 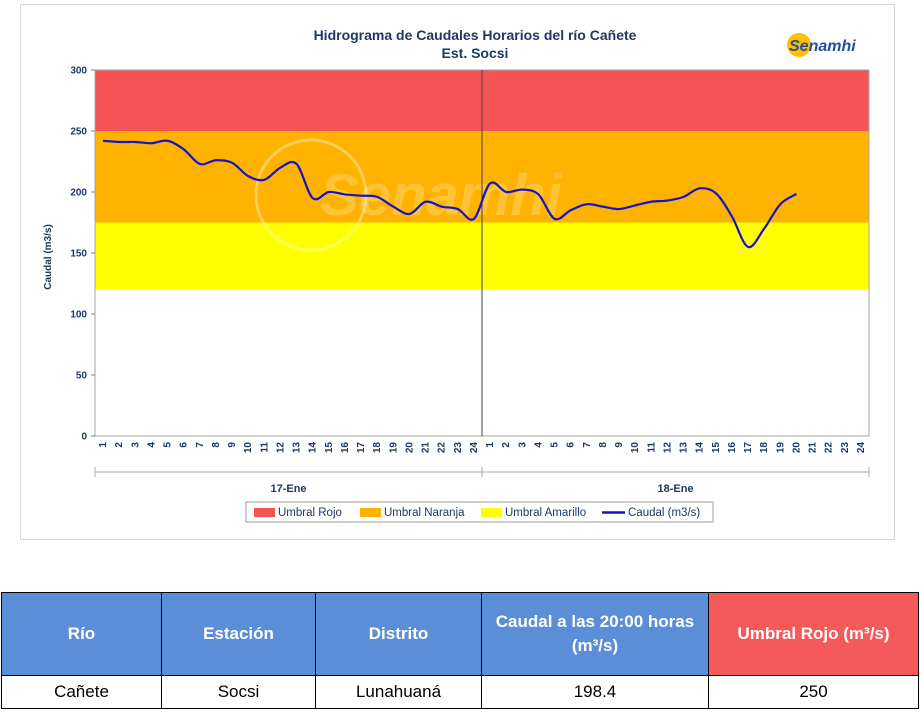 I want to click on table-row: Cañete Socsi Lunahuaná 198.4 250, so click(x=460, y=692).